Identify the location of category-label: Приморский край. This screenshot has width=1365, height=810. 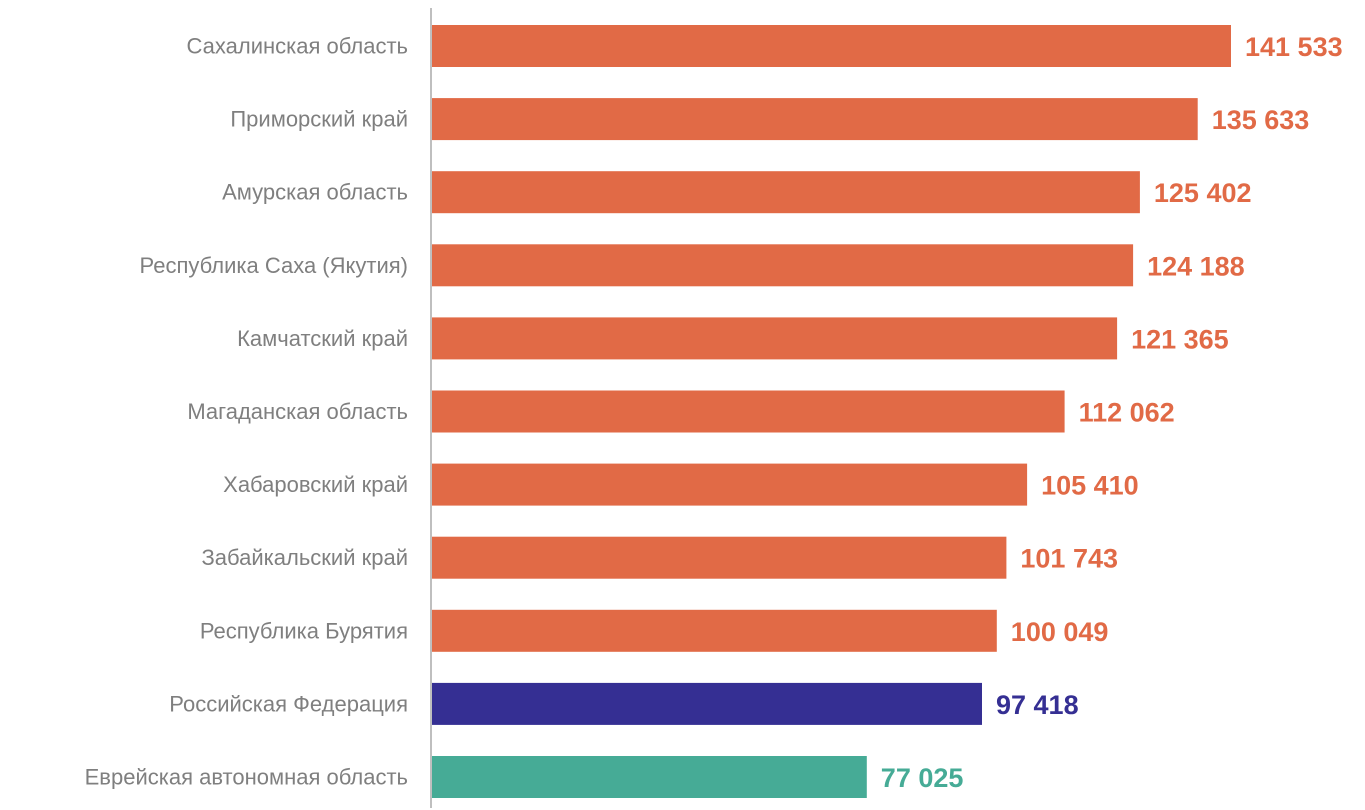
(319, 119).